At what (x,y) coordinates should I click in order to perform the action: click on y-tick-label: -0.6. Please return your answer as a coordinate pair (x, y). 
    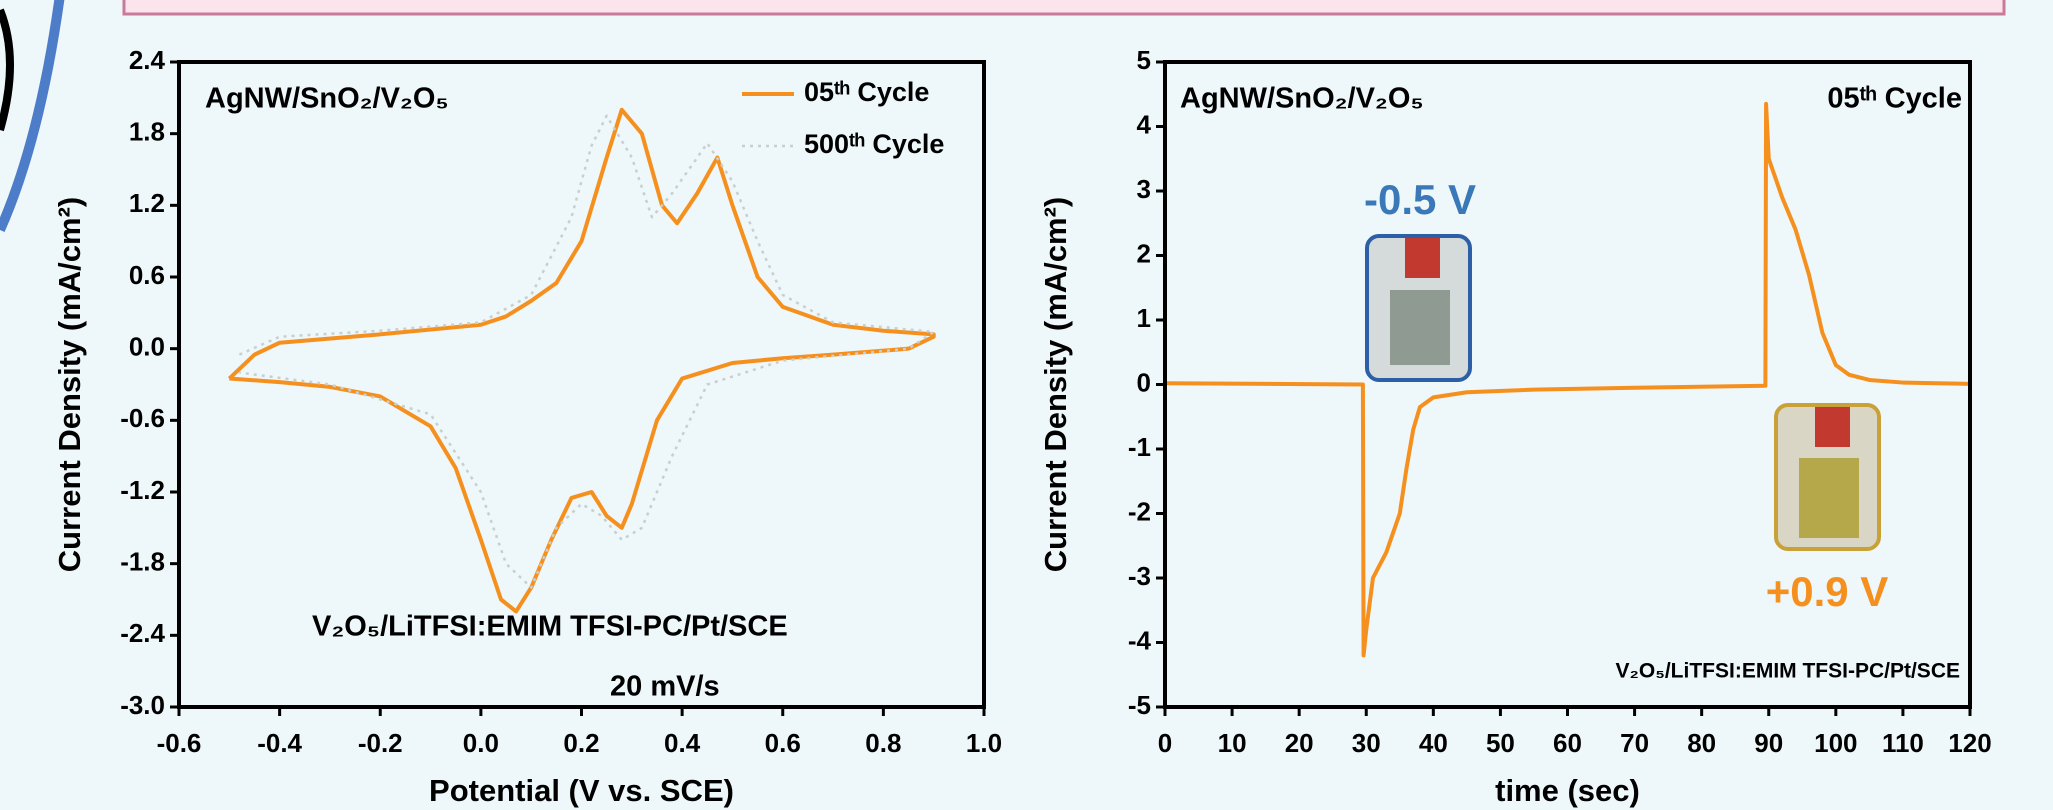
    Looking at the image, I should click on (142, 418).